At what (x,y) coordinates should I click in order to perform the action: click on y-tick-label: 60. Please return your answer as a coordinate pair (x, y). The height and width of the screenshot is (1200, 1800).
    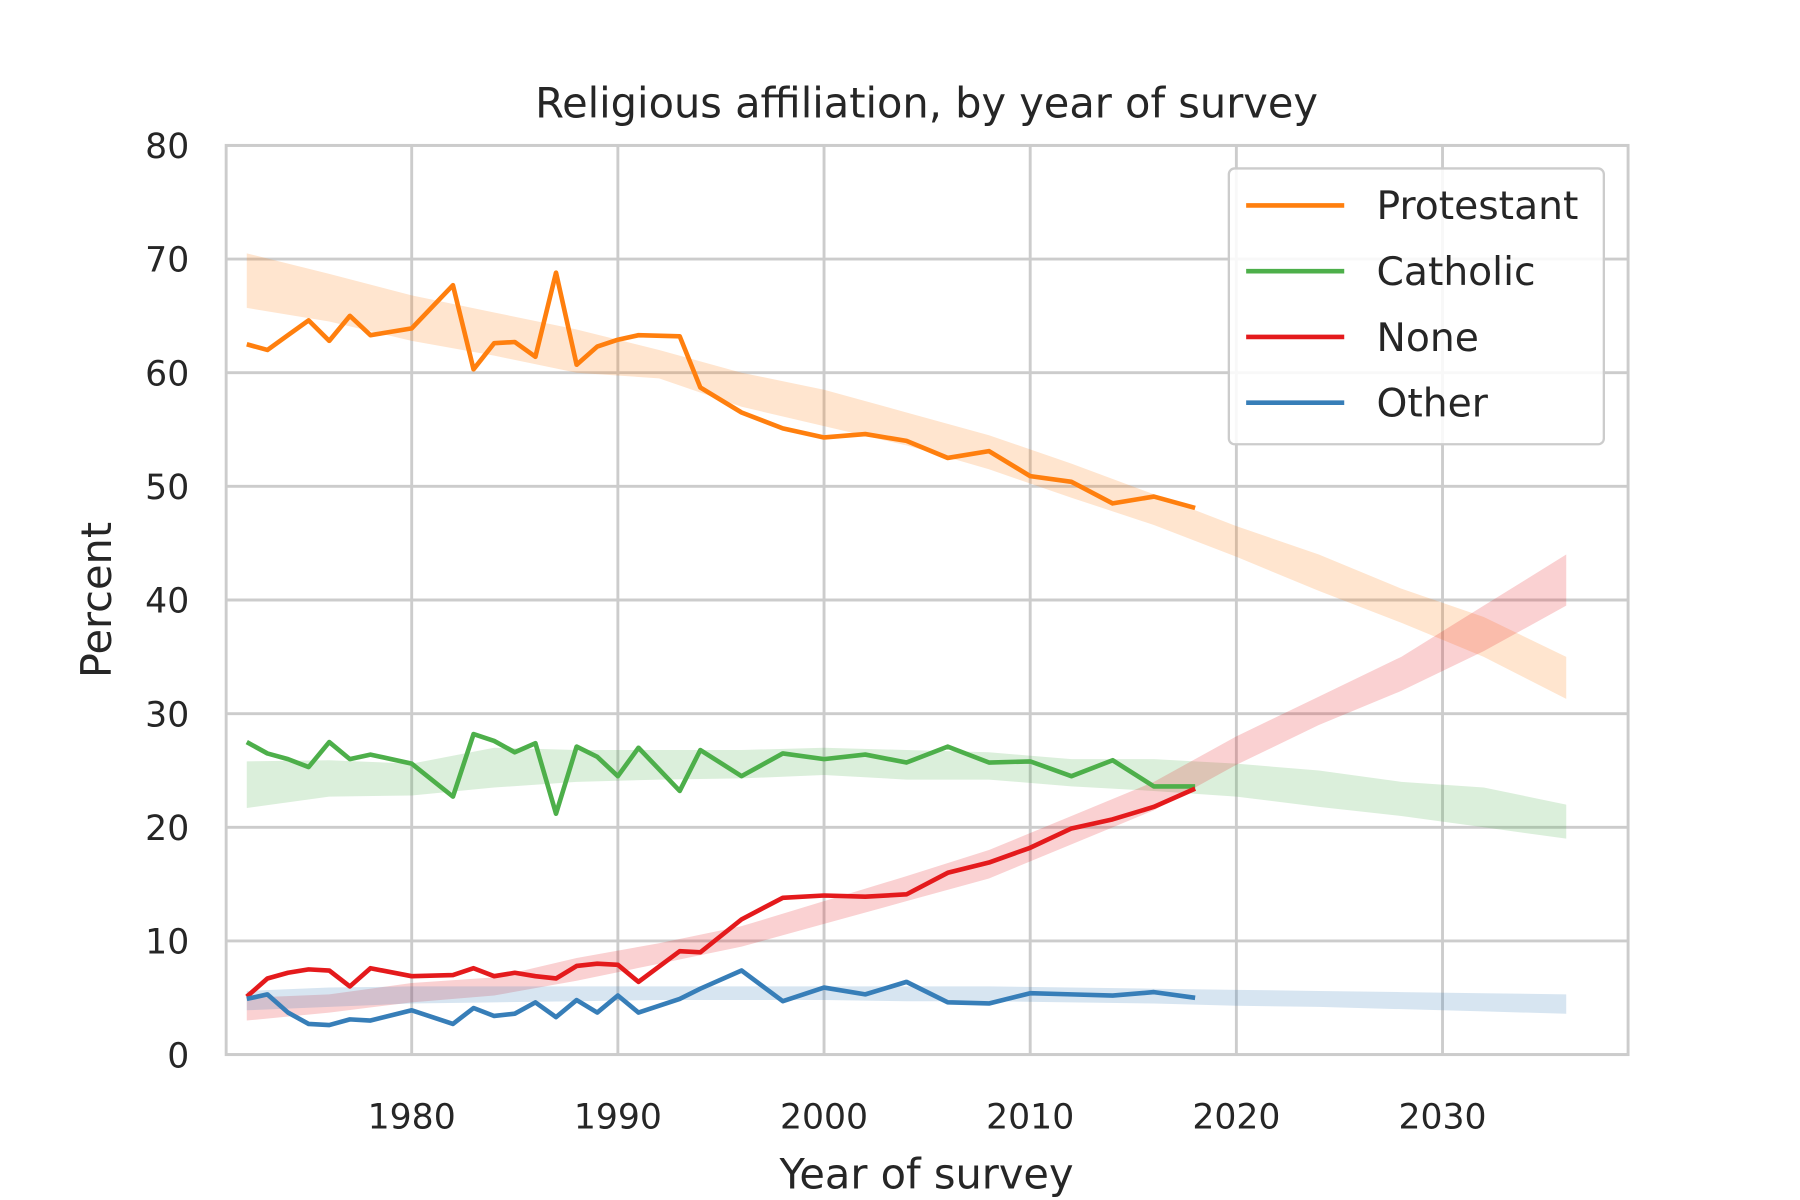
    Looking at the image, I should click on (167, 374).